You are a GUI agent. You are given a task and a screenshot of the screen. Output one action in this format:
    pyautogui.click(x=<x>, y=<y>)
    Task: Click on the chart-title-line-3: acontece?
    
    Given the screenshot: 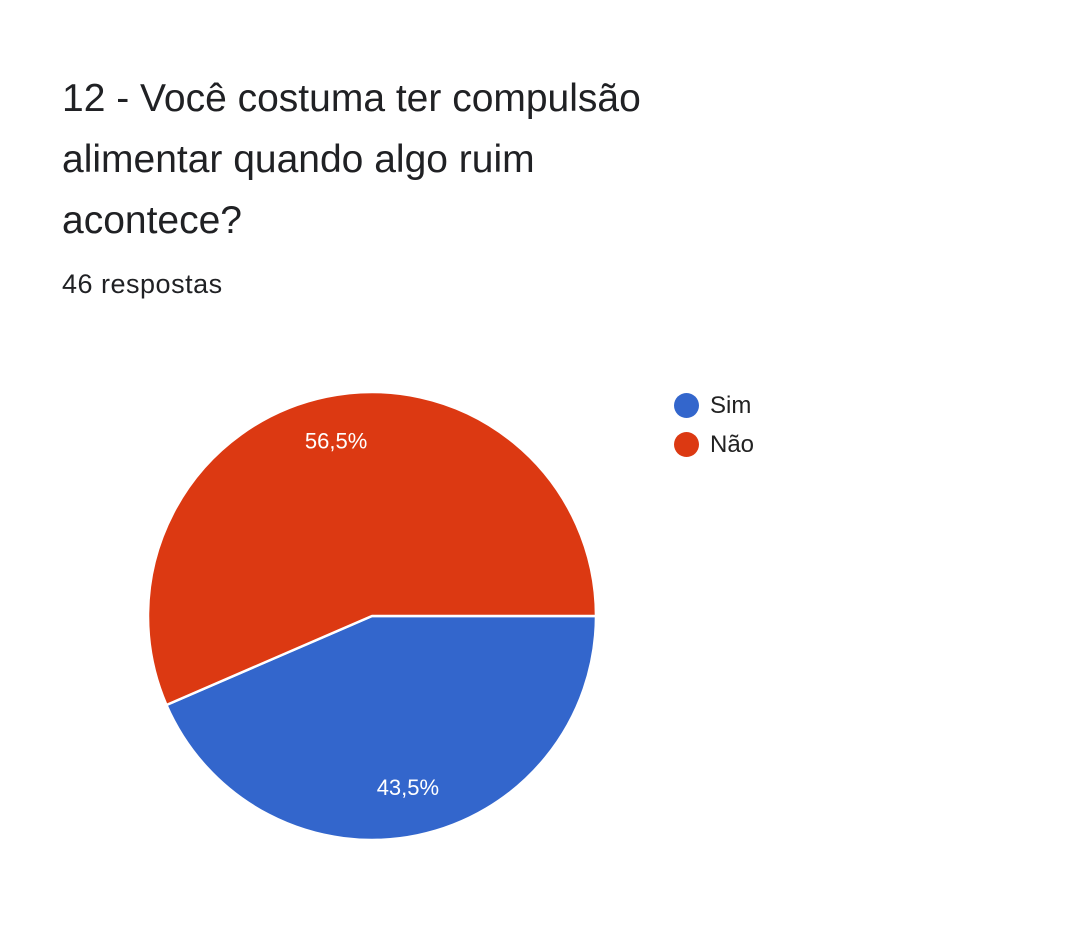 What is the action you would take?
    pyautogui.click(x=152, y=220)
    